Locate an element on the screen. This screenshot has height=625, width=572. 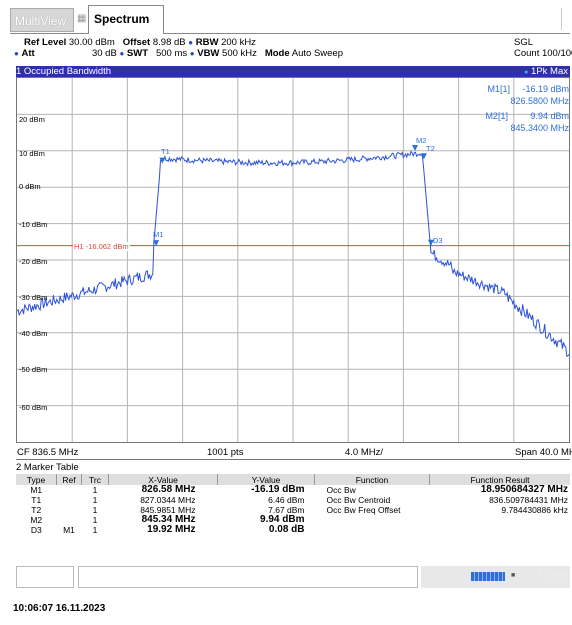
marker-table-row: M2 1 845.34 MHz 9.94 dBm is located at coordinates (293, 520).